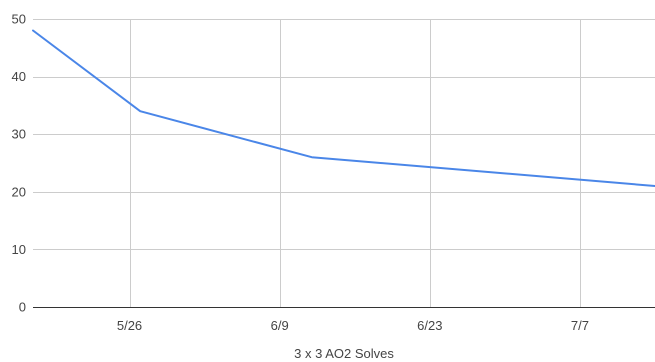 The height and width of the screenshot is (362, 655). Describe the element at coordinates (19, 249) in the screenshot. I see `y-tick-label: 10` at that location.